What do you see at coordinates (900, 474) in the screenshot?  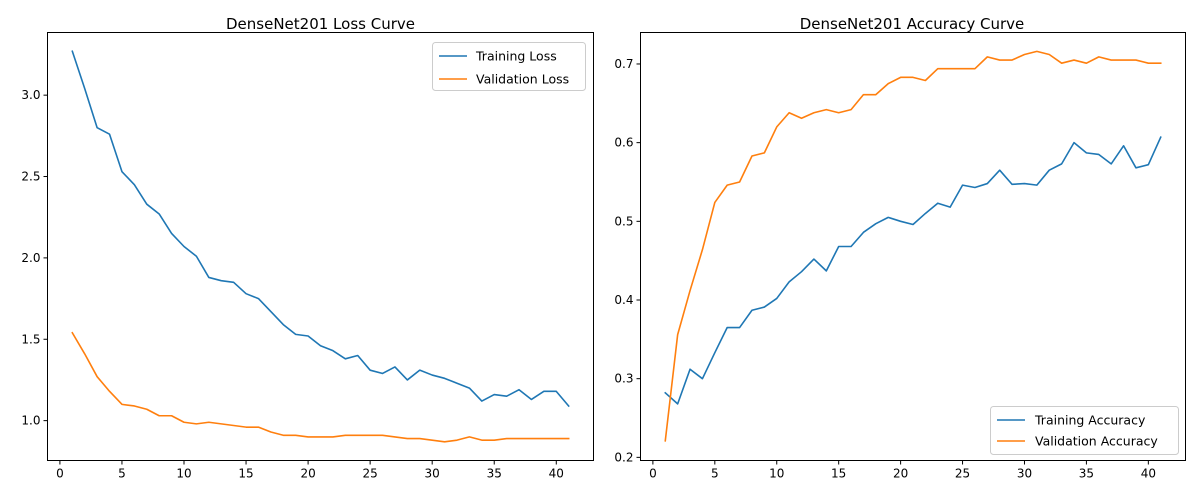 I see `accuracy-x-tick-label: 20` at bounding box center [900, 474].